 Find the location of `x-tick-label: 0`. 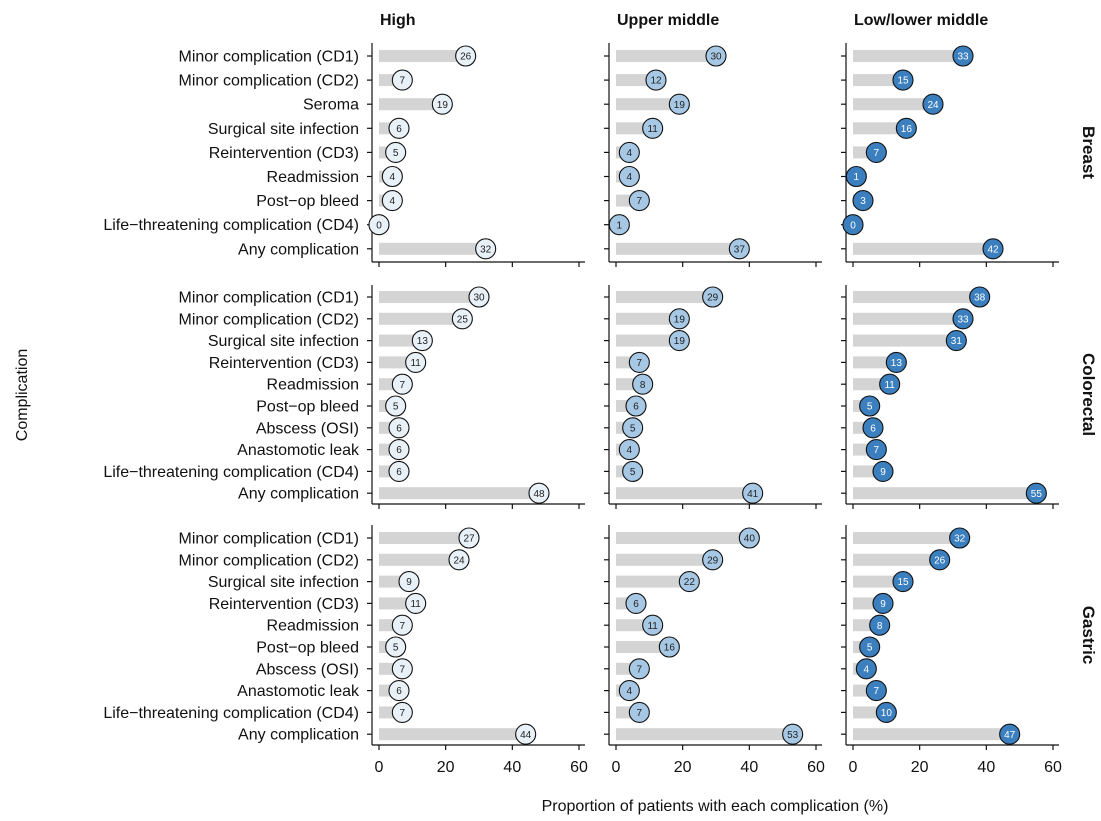

x-tick-label: 0 is located at coordinates (853, 767).